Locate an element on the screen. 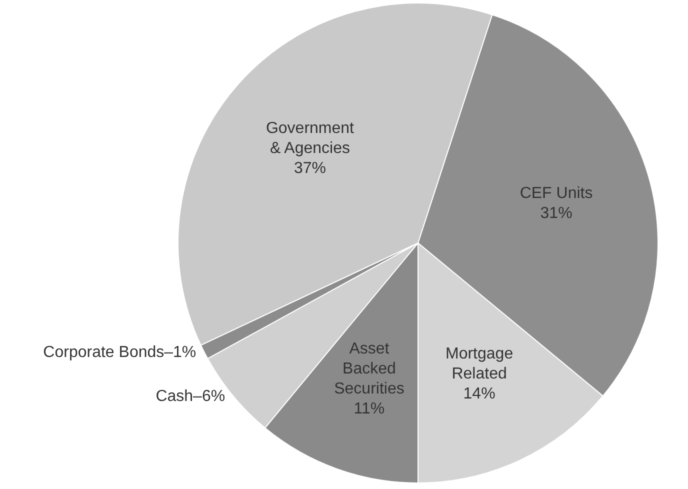 The image size is (688, 489). slice-label: Corporate Bonds–1% is located at coordinates (119, 352).